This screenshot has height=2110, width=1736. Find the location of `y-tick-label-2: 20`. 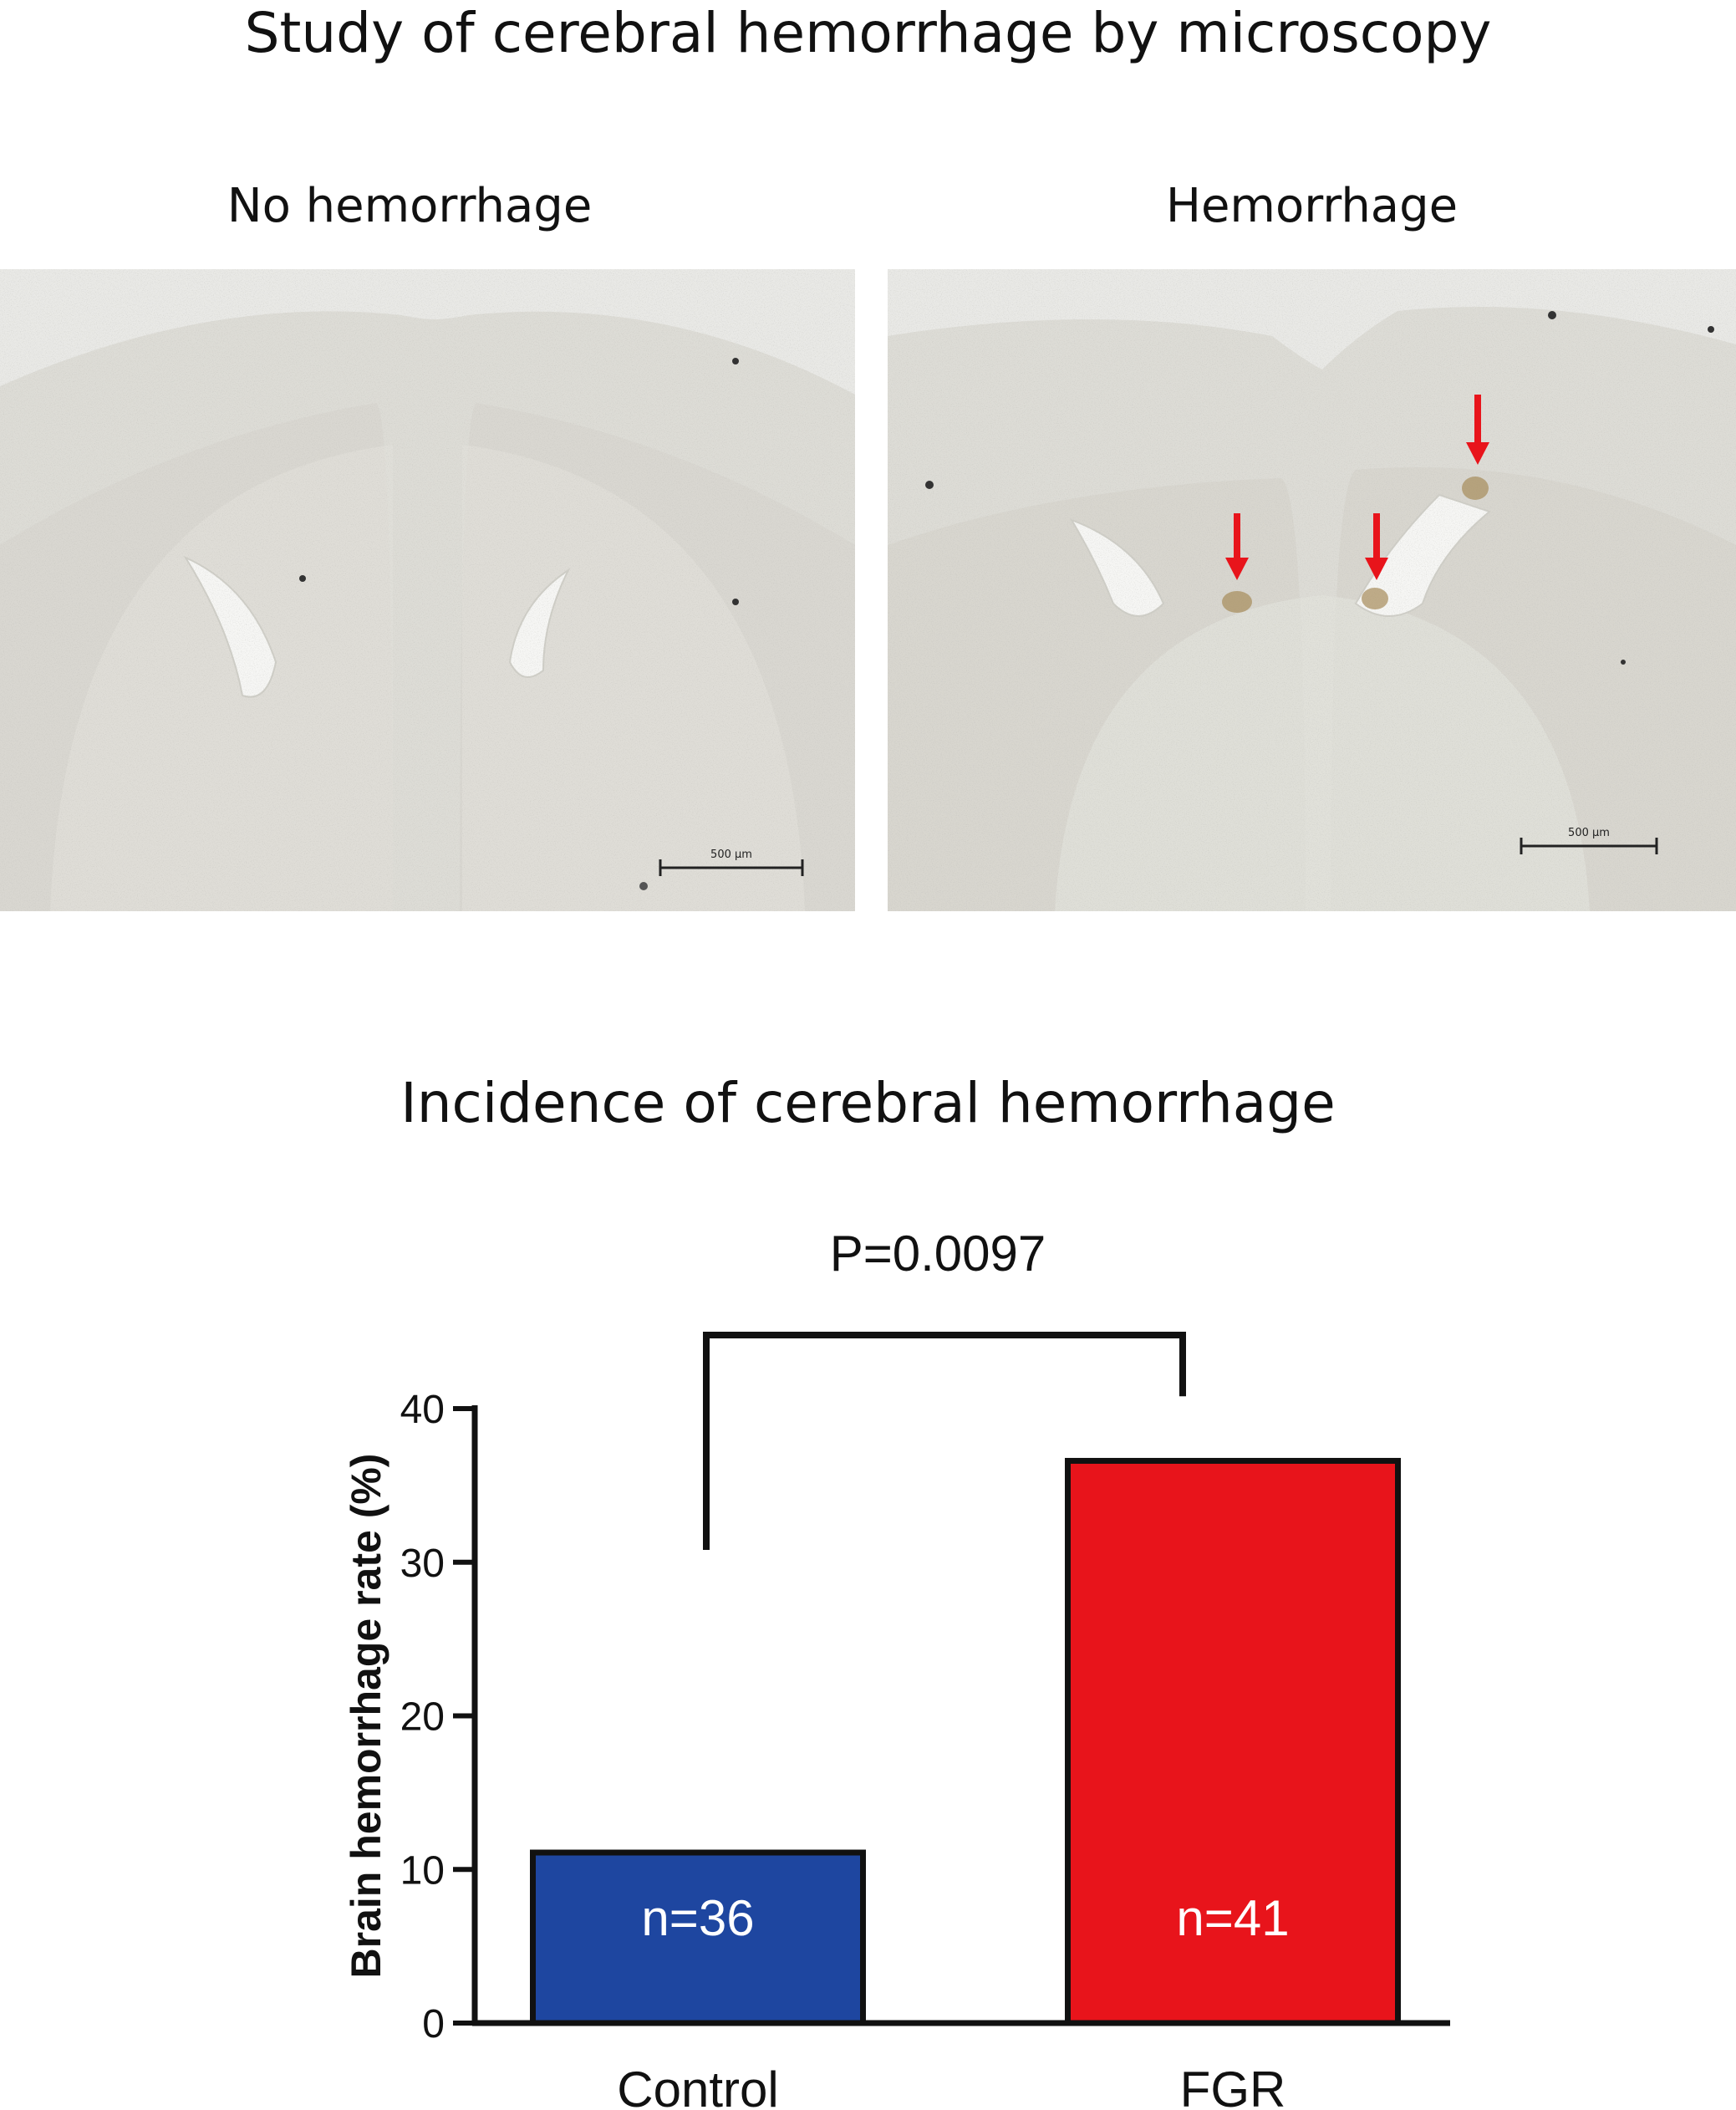

y-tick-label-2: 20 is located at coordinates (422, 1717).